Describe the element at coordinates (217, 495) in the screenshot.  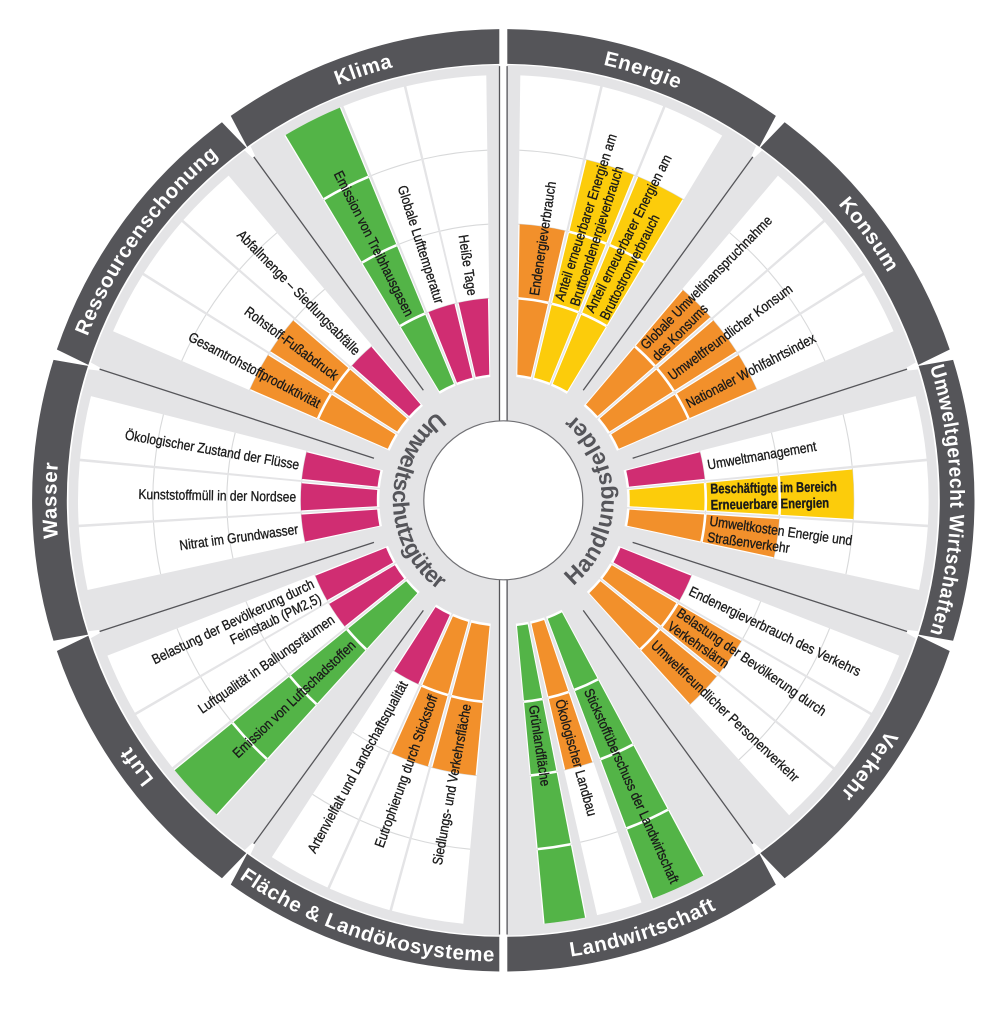
I see `svg-text: Kunststoffmüll in der Nordsee` at that location.